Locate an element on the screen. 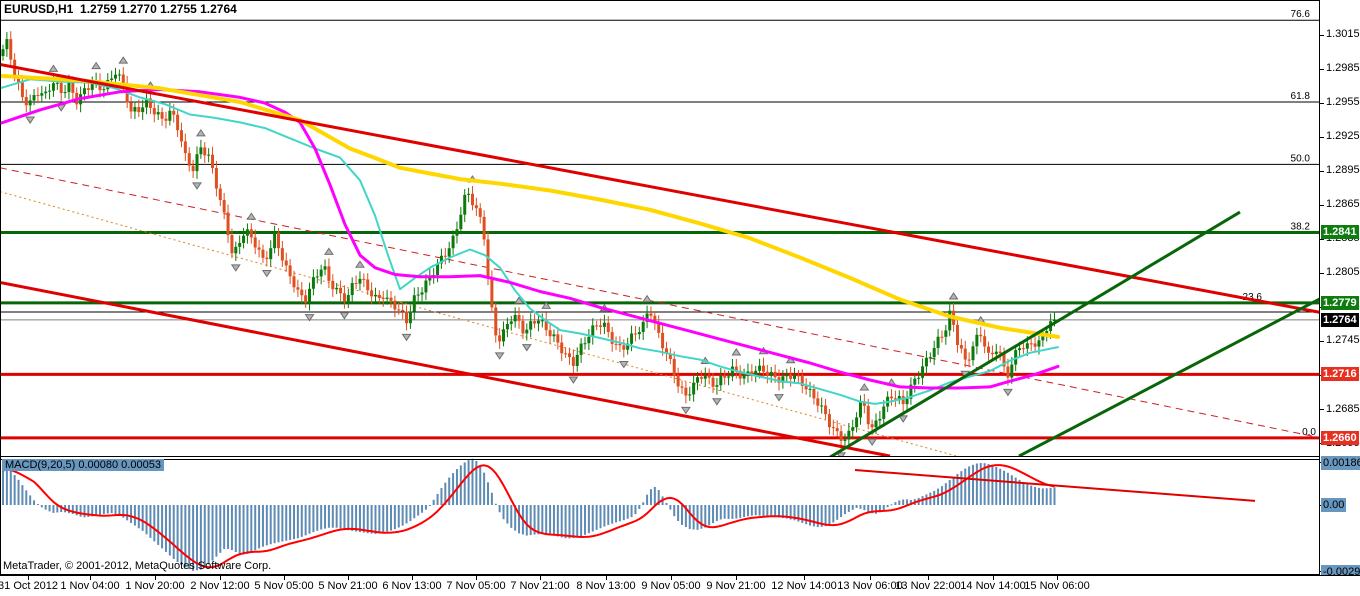 This screenshot has height=596, width=1360. time-axis-label: 6 Nov 13:00 is located at coordinates (412, 586).